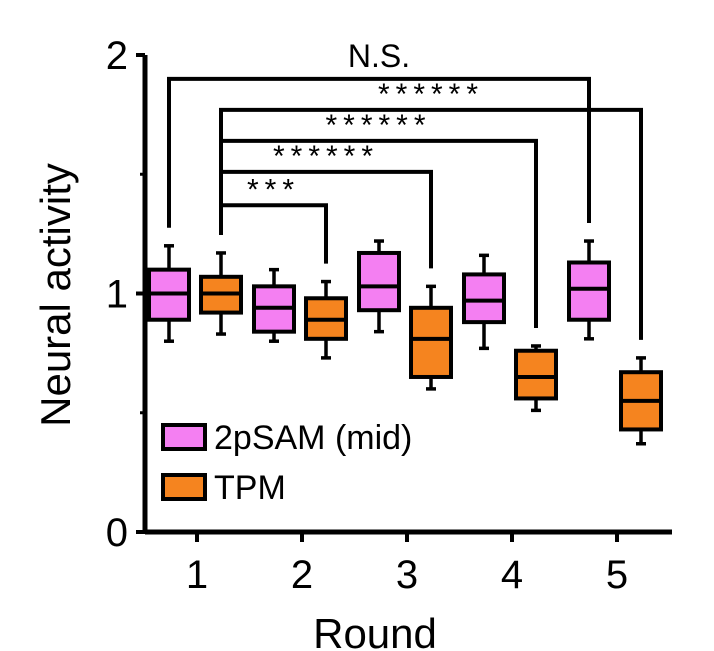 Image resolution: width=714 pixels, height=651 pixels. Describe the element at coordinates (117, 56) in the screenshot. I see `y-tick-label: 2` at that location.